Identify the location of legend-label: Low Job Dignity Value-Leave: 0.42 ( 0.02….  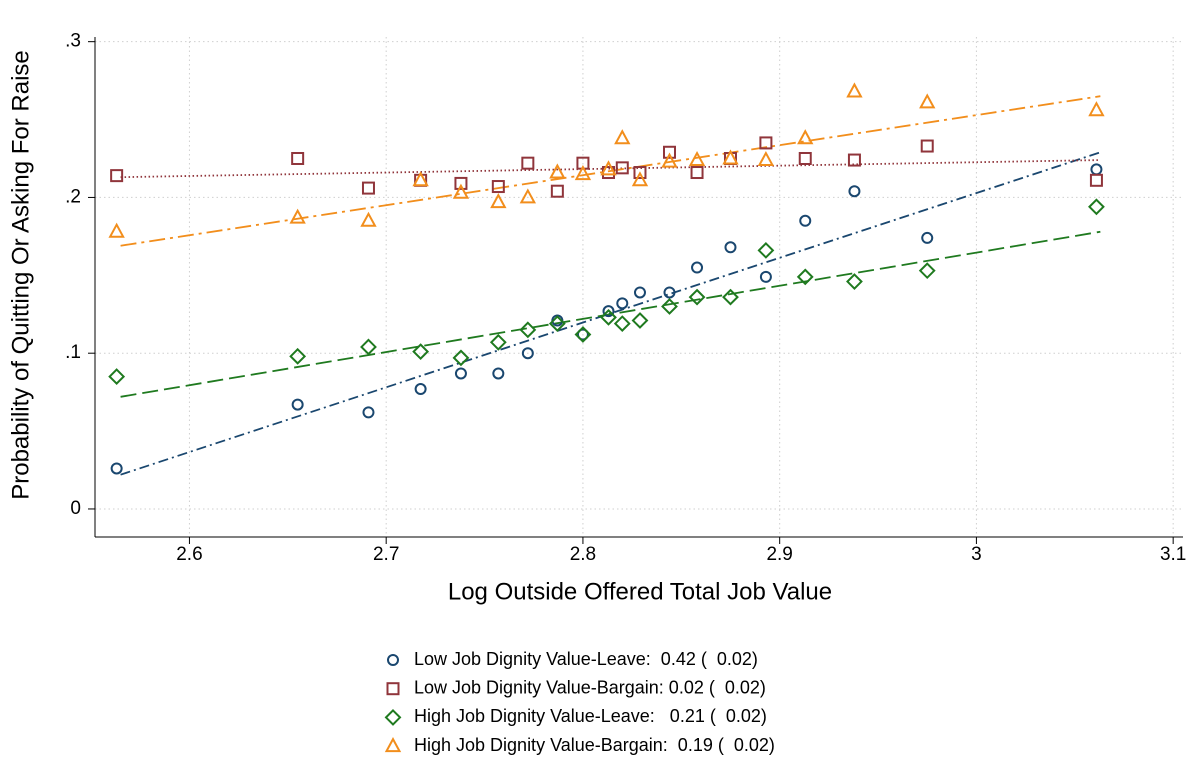
(586, 659).